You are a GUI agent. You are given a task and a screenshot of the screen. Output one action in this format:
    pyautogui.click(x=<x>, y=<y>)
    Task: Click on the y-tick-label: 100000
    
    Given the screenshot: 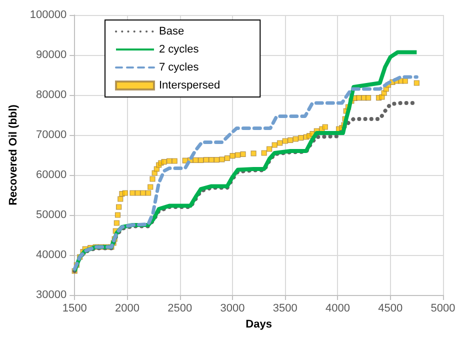 What is the action you would take?
    pyautogui.click(x=48, y=15)
    